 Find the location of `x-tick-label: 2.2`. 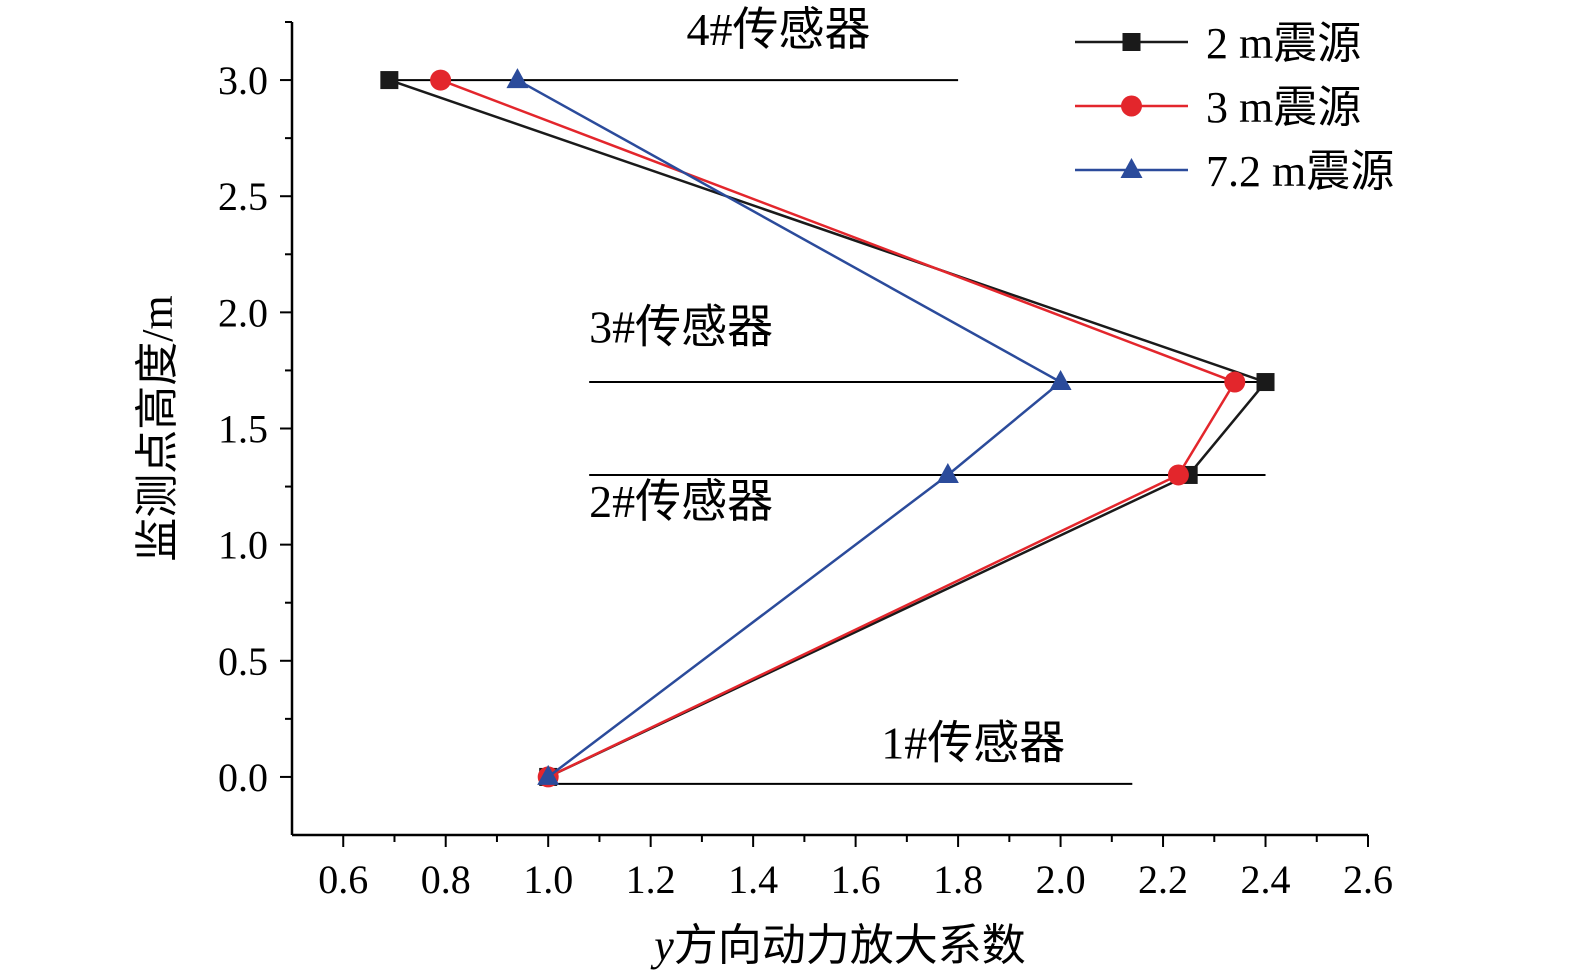

x-tick-label: 2.2 is located at coordinates (1163, 879).